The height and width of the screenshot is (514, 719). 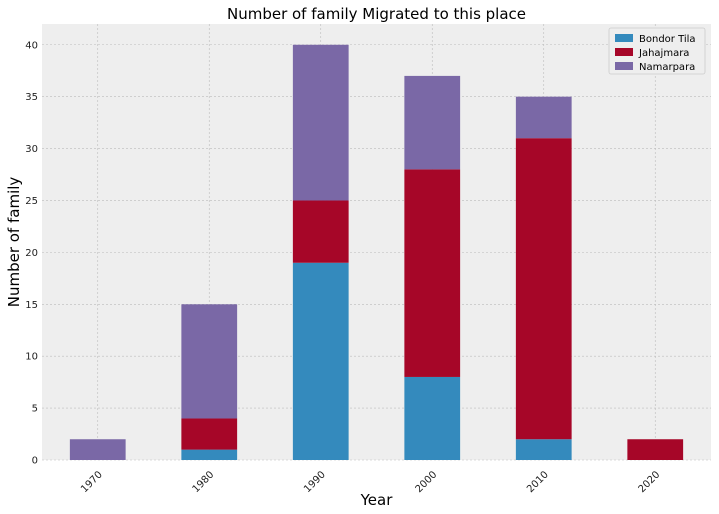 What do you see at coordinates (31, 201) in the screenshot?
I see `y-tick-label: 25` at bounding box center [31, 201].